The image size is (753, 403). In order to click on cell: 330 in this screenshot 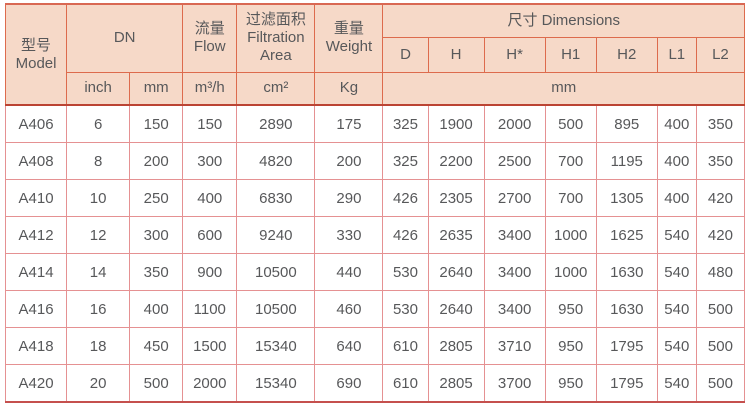, I will do `click(349, 235)`.